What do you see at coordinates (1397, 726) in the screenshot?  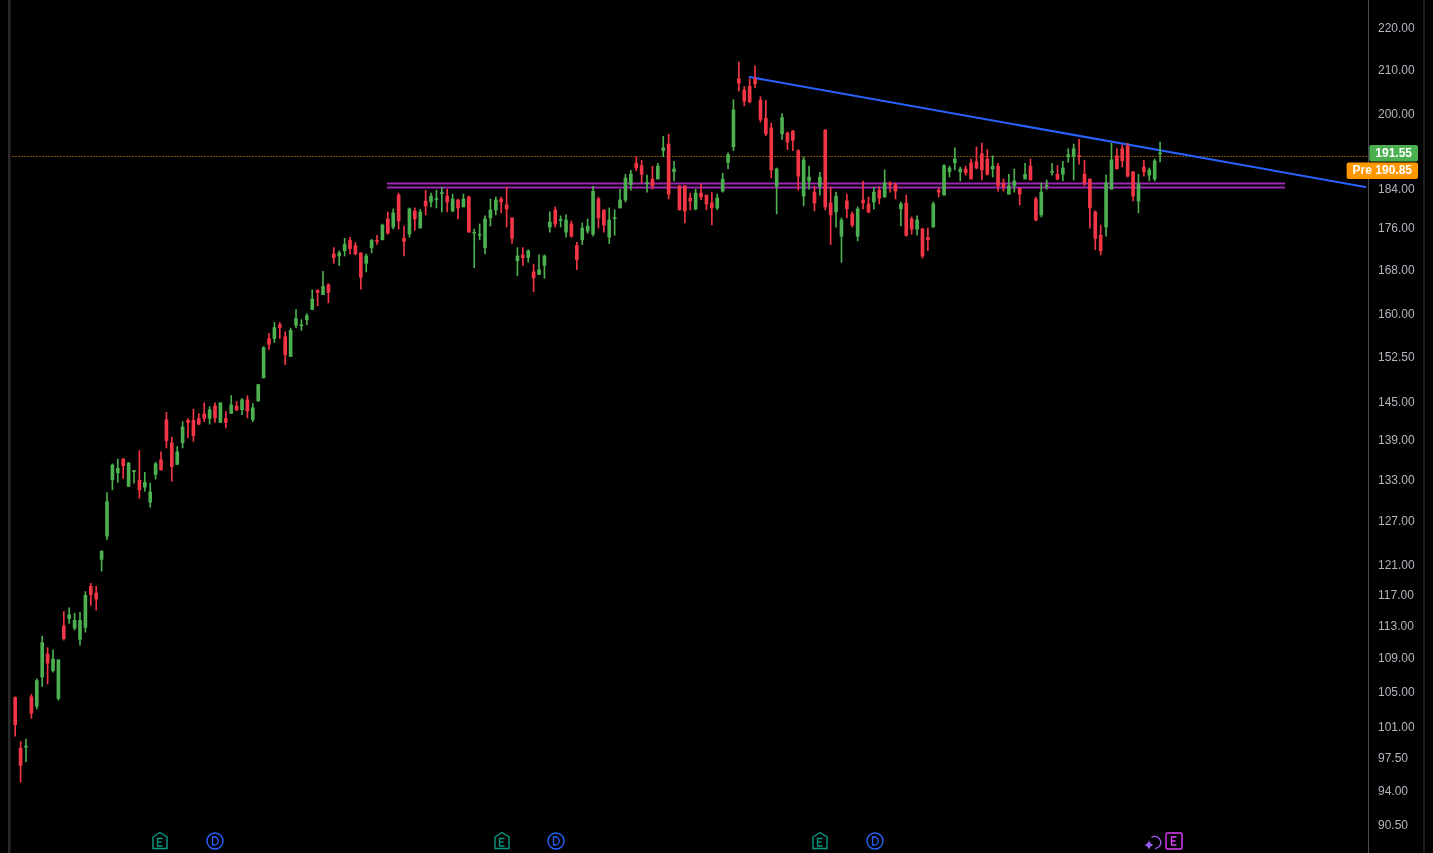 I see `y-tick-label: 101.00` at bounding box center [1397, 726].